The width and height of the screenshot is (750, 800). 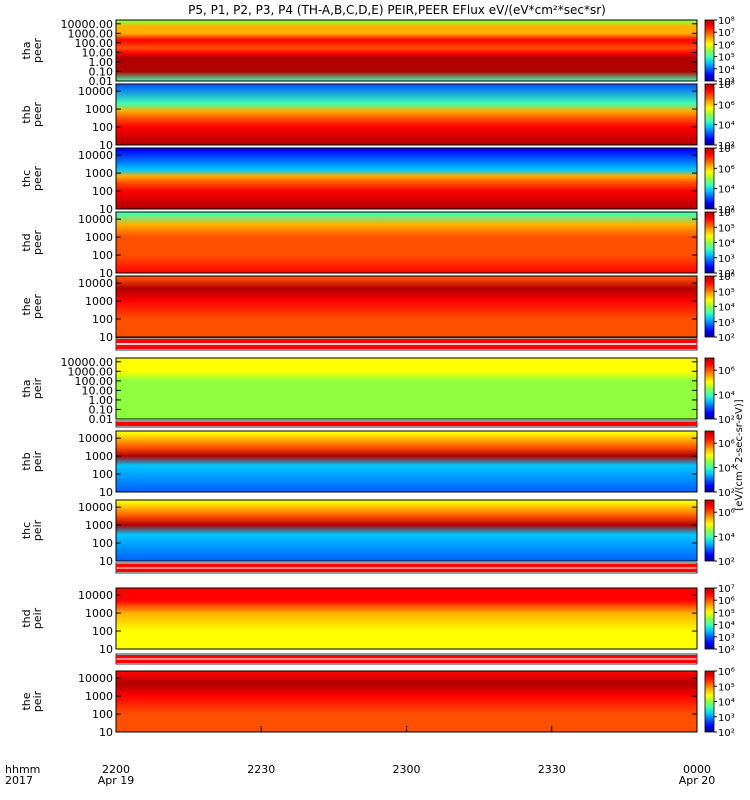 What do you see at coordinates (719, 180) in the screenshot?
I see `colorbar-thc-peer: 10⁸ 10⁶ 10⁴ 10²` at bounding box center [719, 180].